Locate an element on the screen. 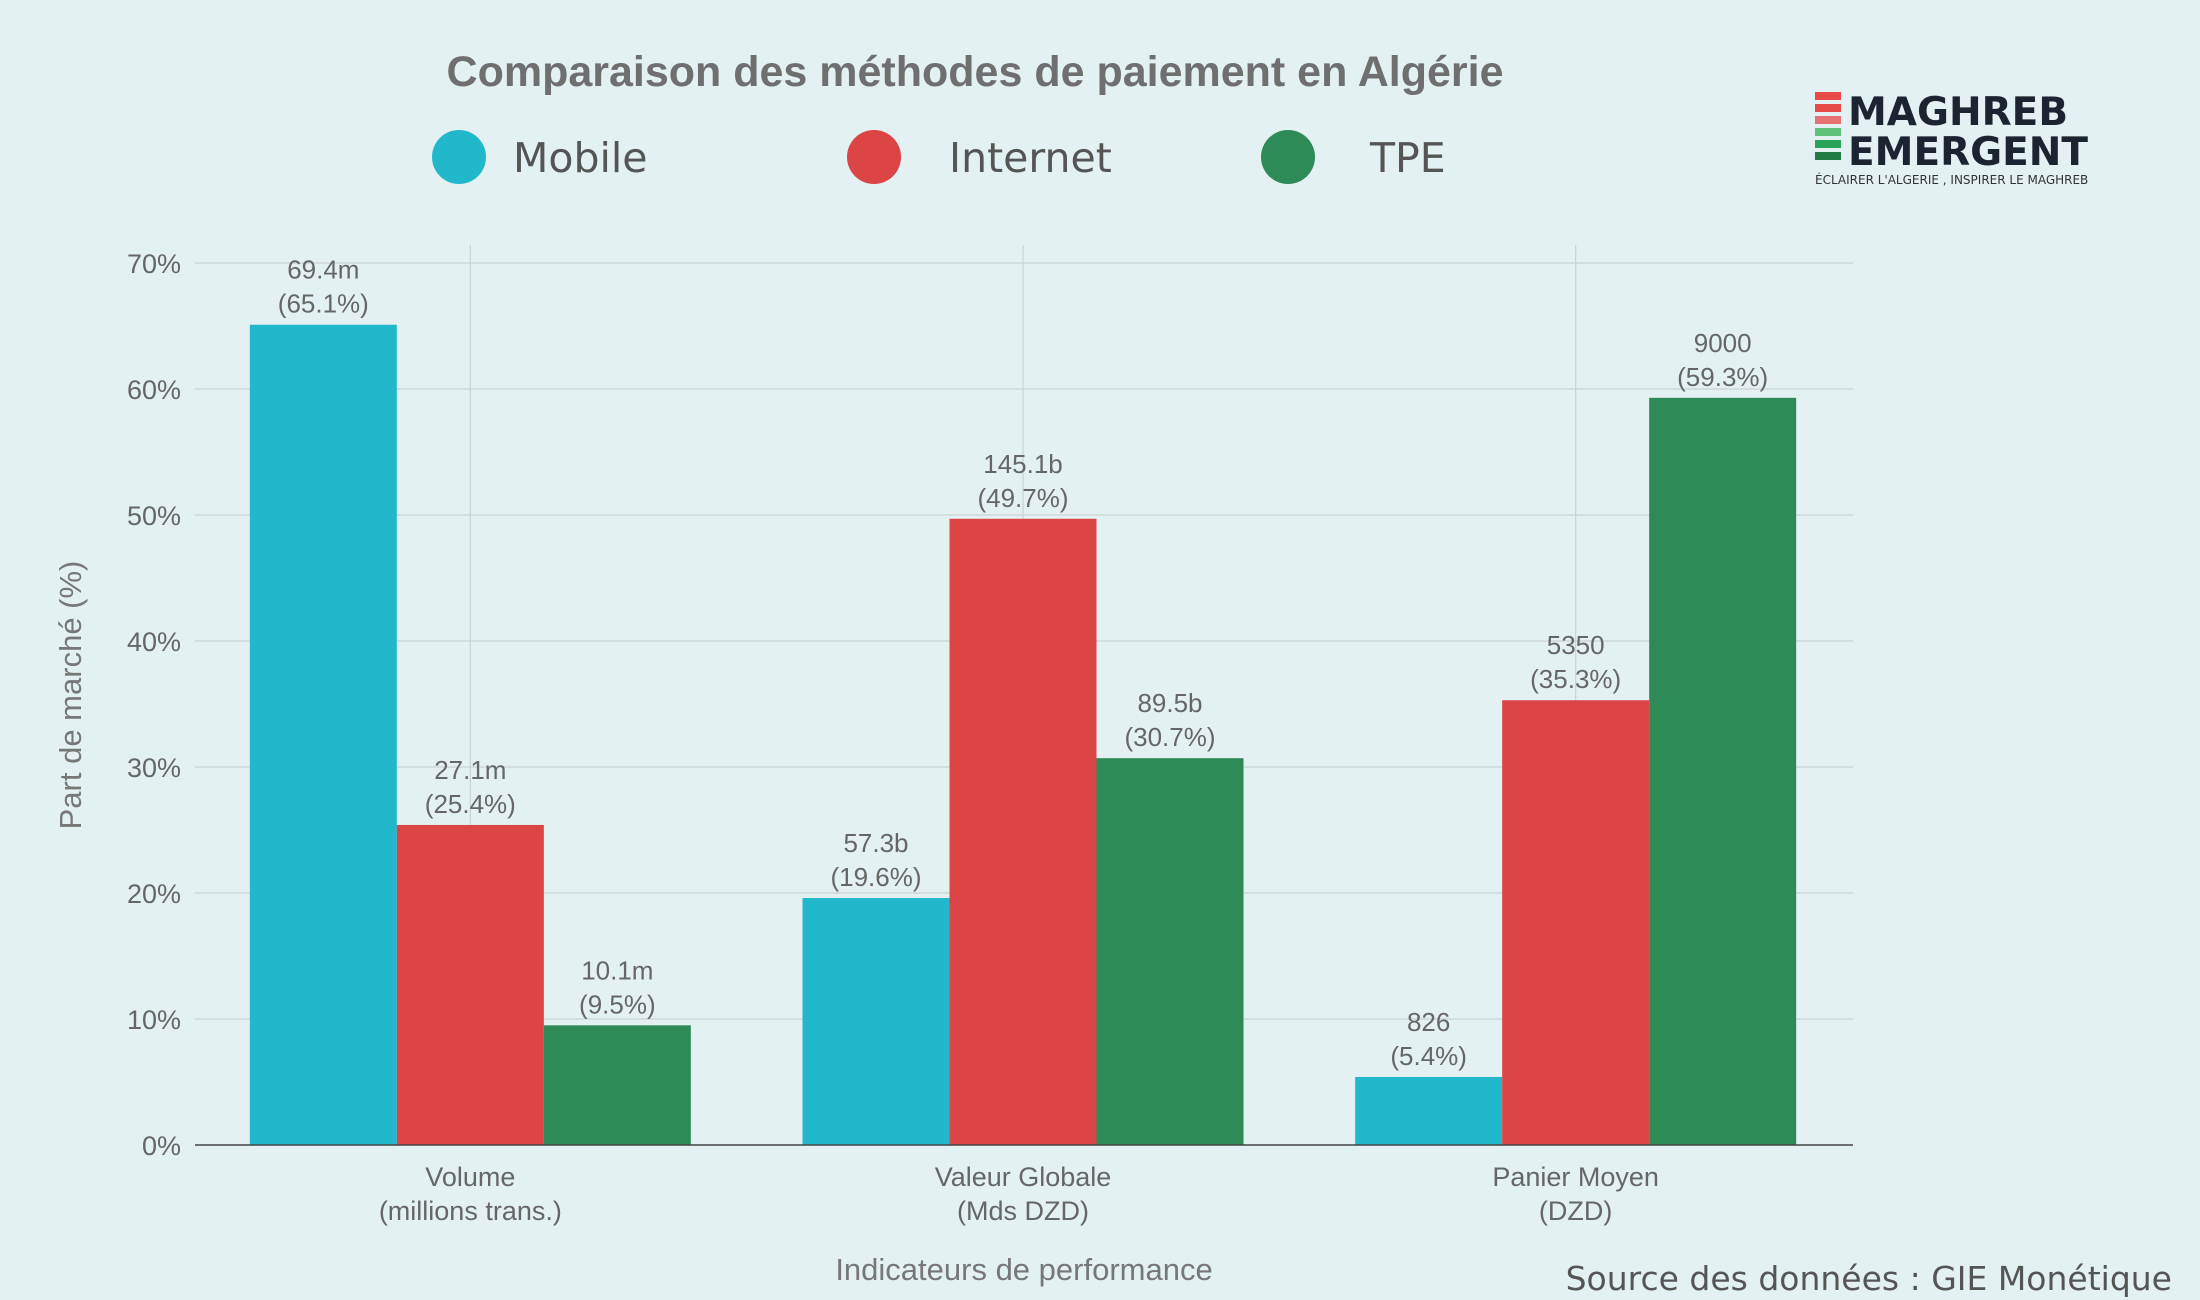 Image resolution: width=2200 pixels, height=1300 pixels. x-tick-label: Volume is located at coordinates (470, 1177).